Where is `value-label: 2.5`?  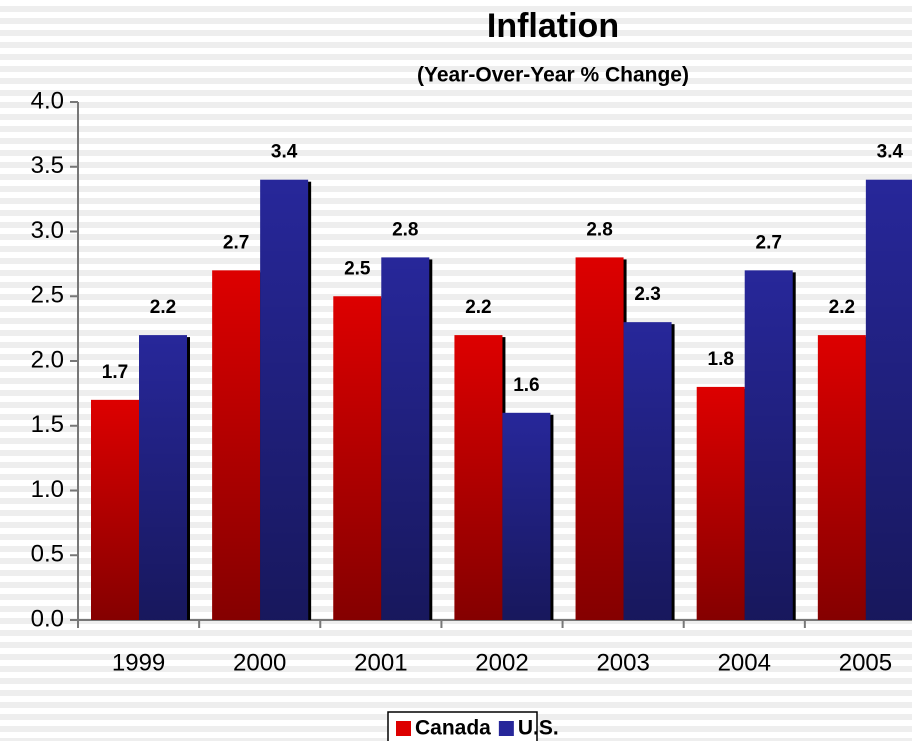
value-label: 2.5 is located at coordinates (357, 268).